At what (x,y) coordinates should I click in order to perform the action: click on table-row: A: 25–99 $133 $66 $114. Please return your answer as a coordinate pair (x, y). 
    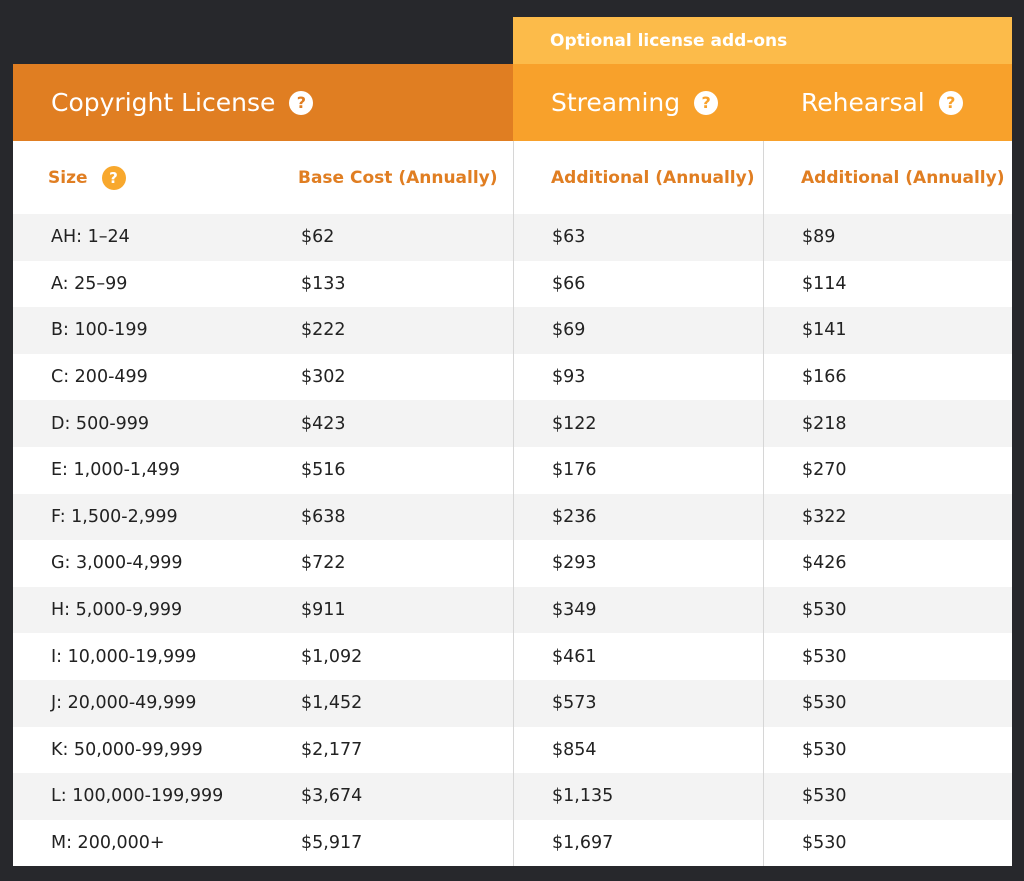
    Looking at the image, I should click on (512, 284).